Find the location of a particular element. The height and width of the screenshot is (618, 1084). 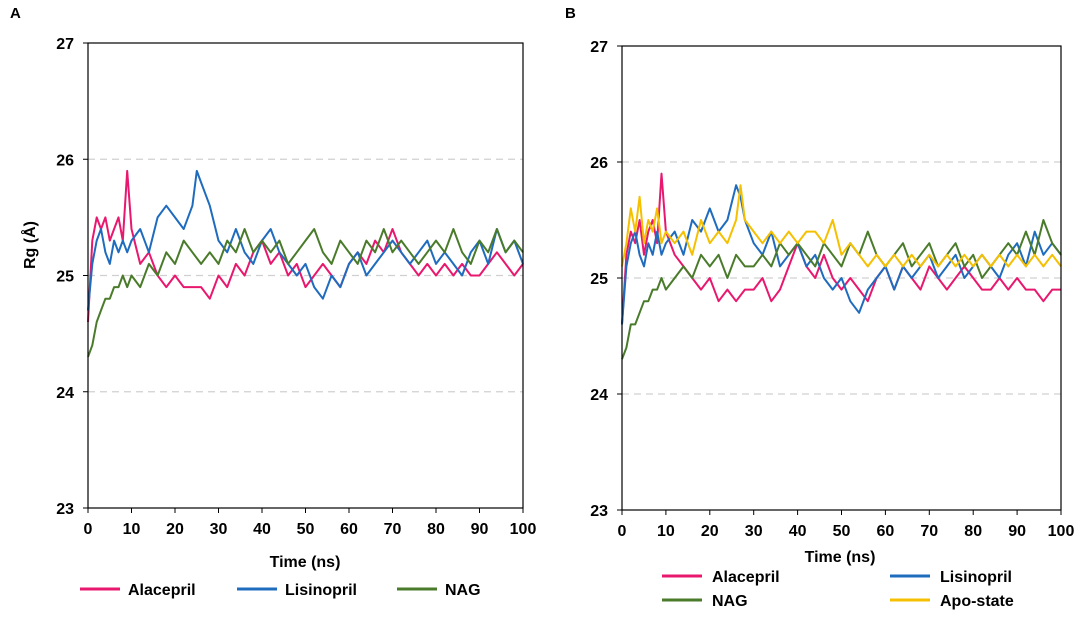

series-line-lisinopril is located at coordinates (305, 240).